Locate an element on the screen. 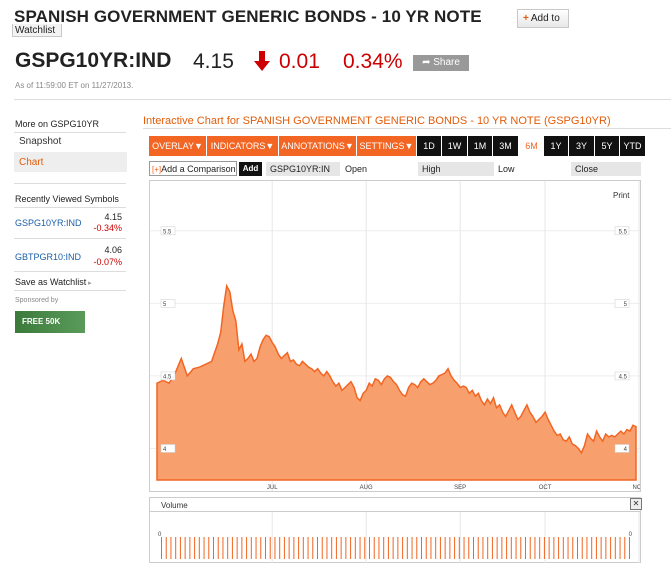 The width and height of the screenshot is (671, 574). symbol-cell: GSPG10YR:IN is located at coordinates (303, 169).